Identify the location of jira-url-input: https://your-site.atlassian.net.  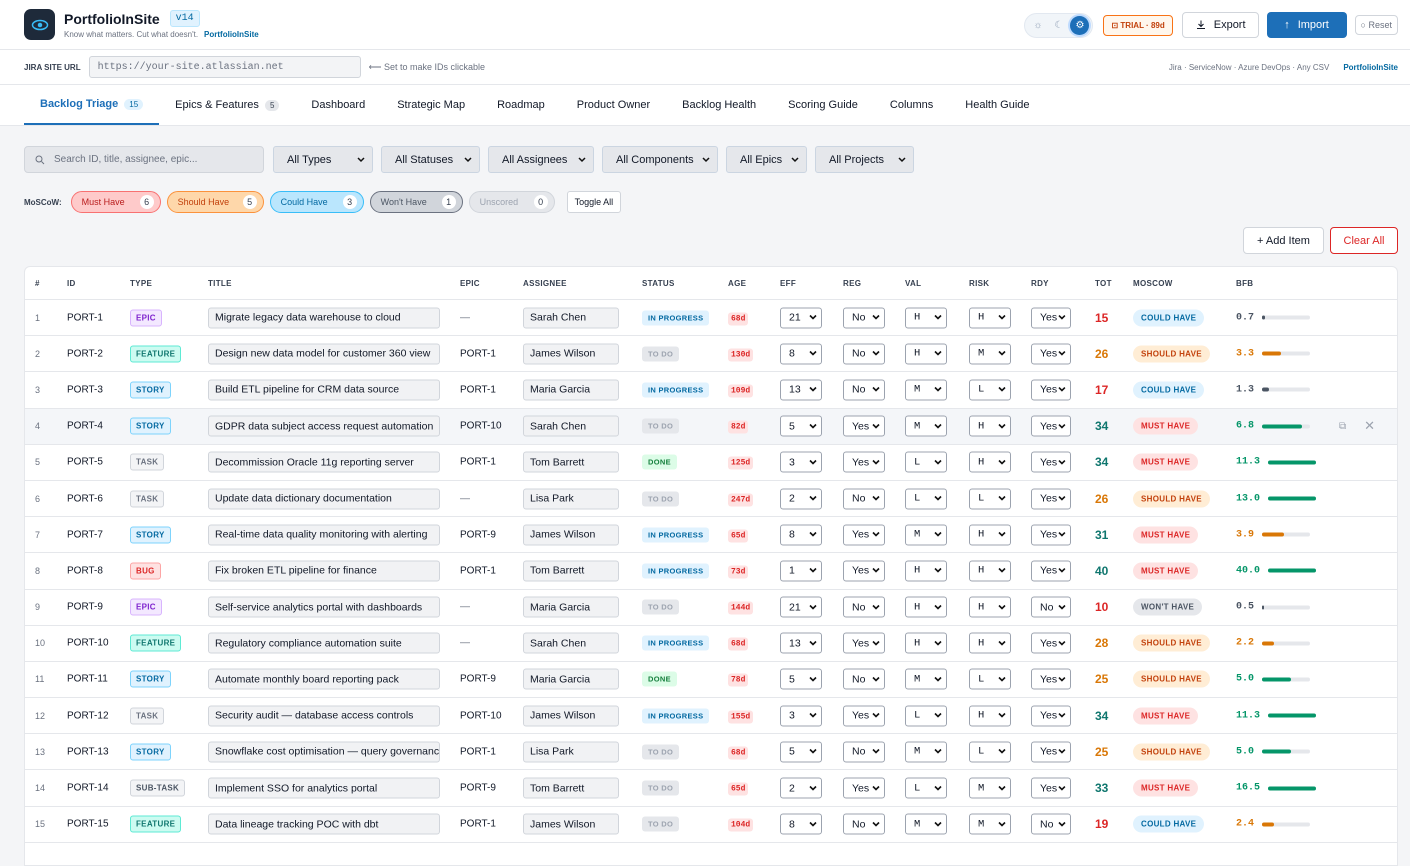
(224, 67).